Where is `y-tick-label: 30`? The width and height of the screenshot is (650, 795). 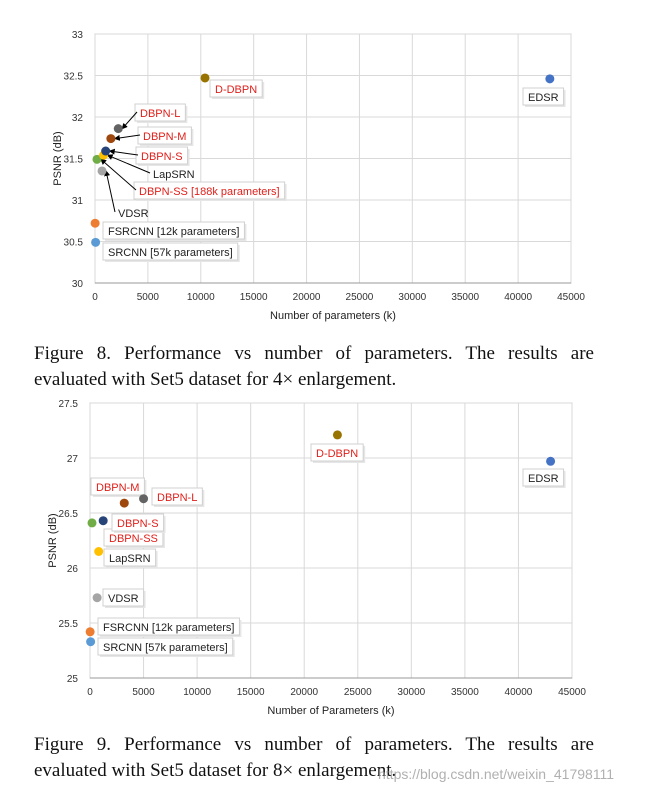 y-tick-label: 30 is located at coordinates (78, 284).